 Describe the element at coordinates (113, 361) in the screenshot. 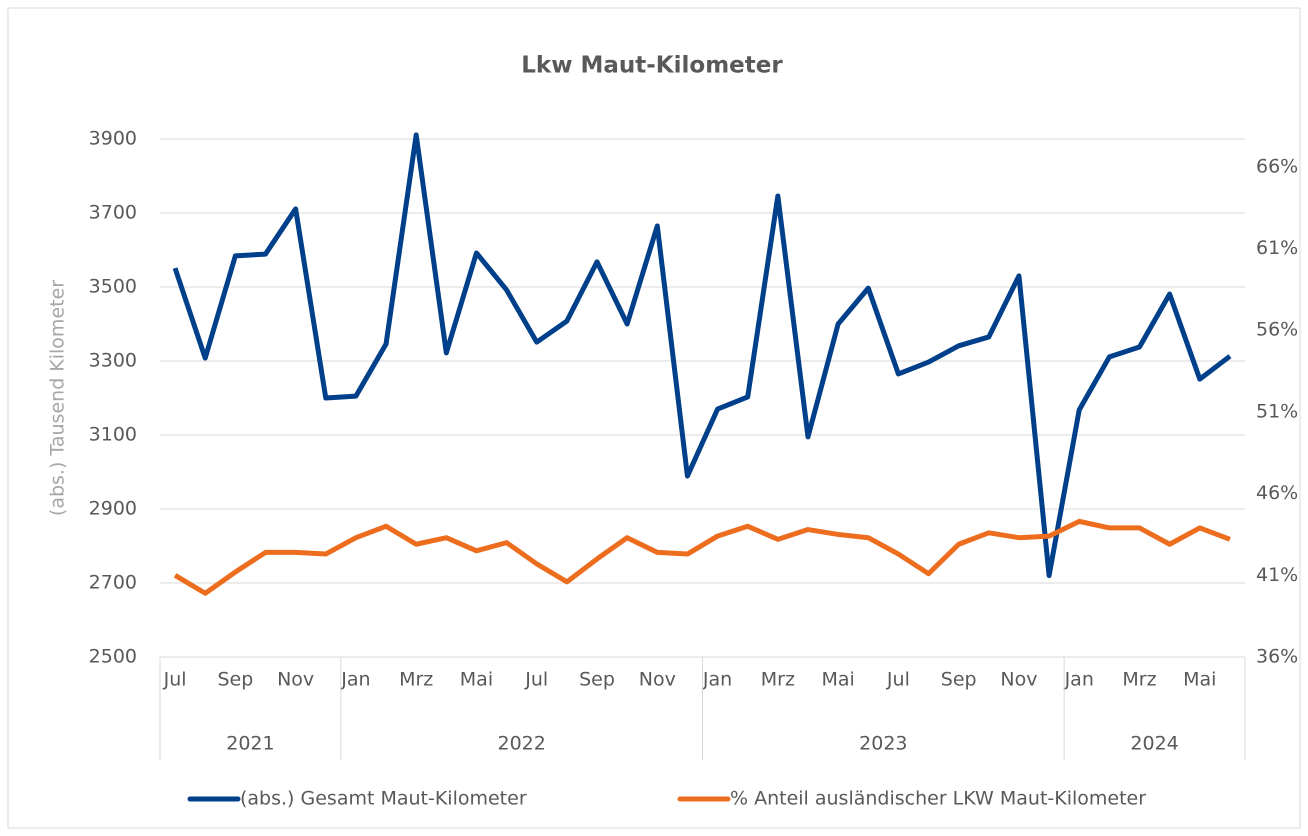

I see `y-tick-label: 3300` at that location.